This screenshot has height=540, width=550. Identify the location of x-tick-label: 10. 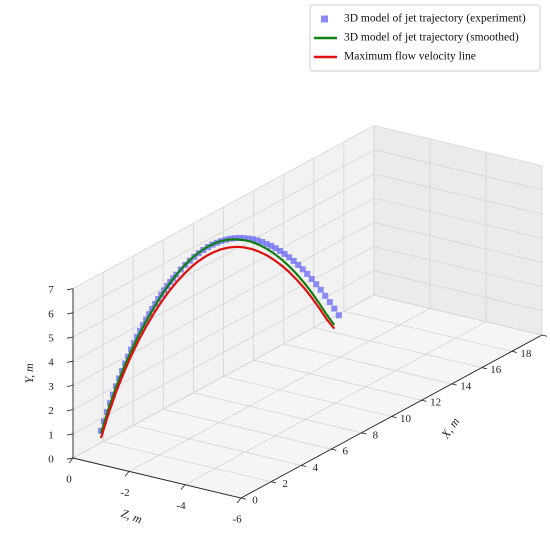
(406, 419).